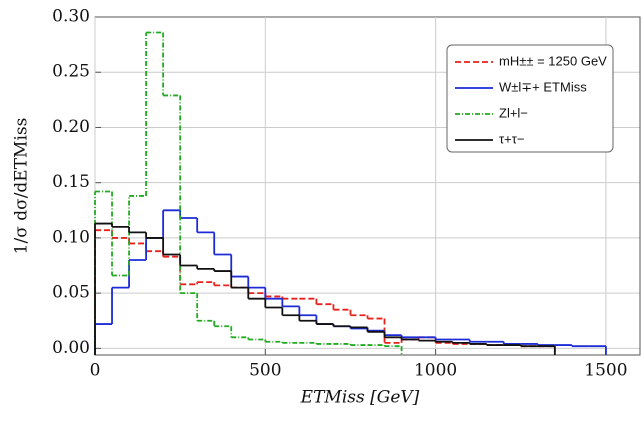  What do you see at coordinates (605, 371) in the screenshot?
I see `x-tick-label: 1500` at bounding box center [605, 371].